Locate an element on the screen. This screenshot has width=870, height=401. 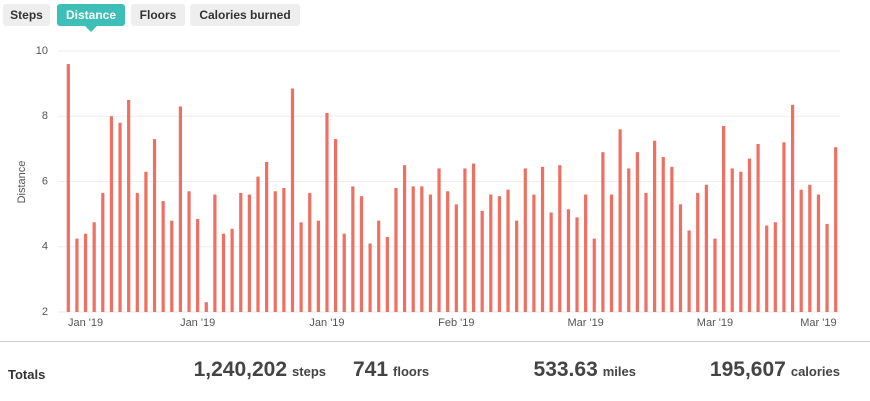
total-value: 1,240,202 is located at coordinates (240, 369).